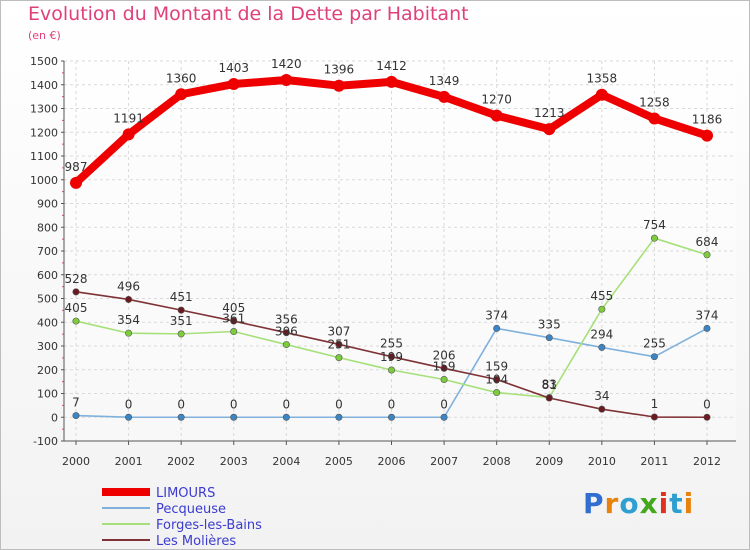 This screenshot has height=550, width=750. What do you see at coordinates (496, 380) in the screenshot?
I see `data-label: 104` at bounding box center [496, 380].